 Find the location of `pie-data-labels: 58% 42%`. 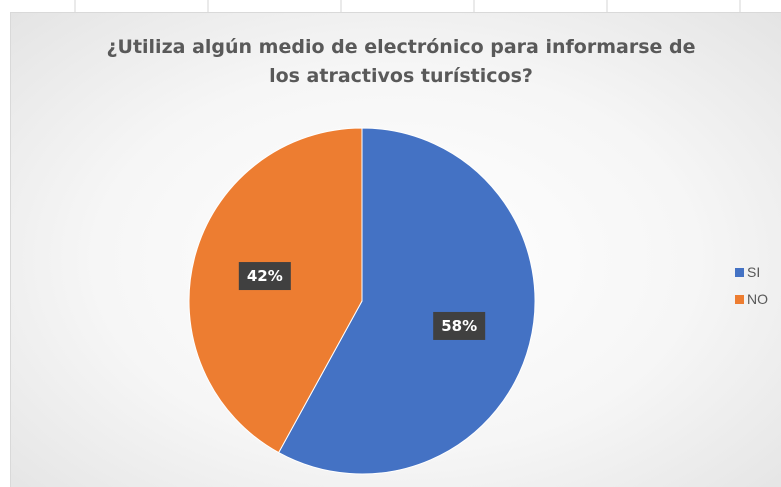

pie-data-labels: 58% 42% is located at coordinates (362, 301).